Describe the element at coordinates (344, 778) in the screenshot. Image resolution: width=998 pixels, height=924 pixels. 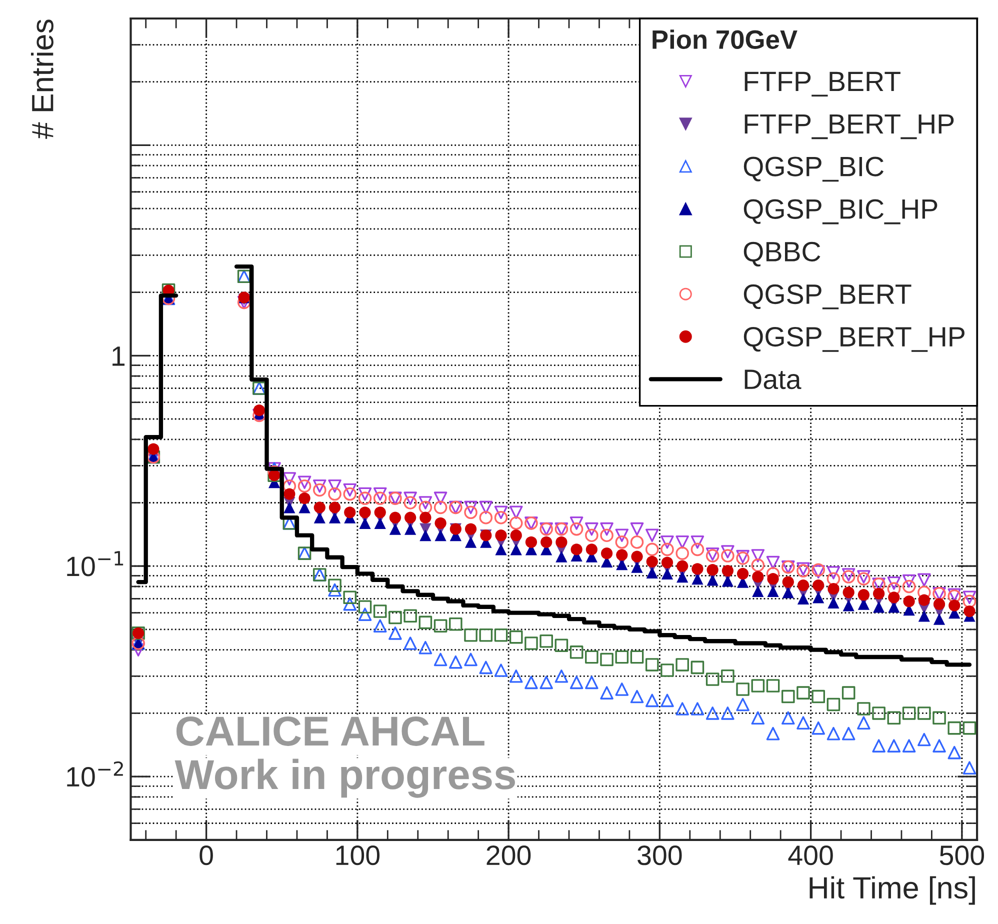
I see `annotation: Work in progress` at that location.